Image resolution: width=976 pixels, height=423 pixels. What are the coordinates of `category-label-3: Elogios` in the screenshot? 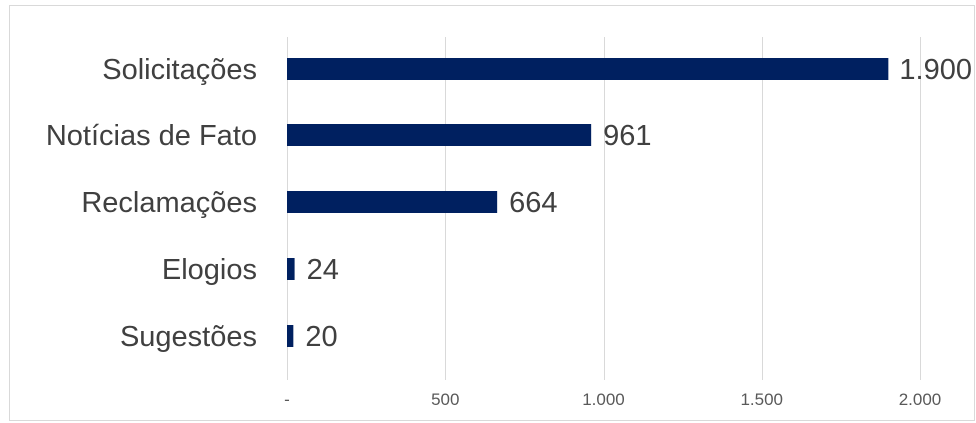 It's located at (209, 270).